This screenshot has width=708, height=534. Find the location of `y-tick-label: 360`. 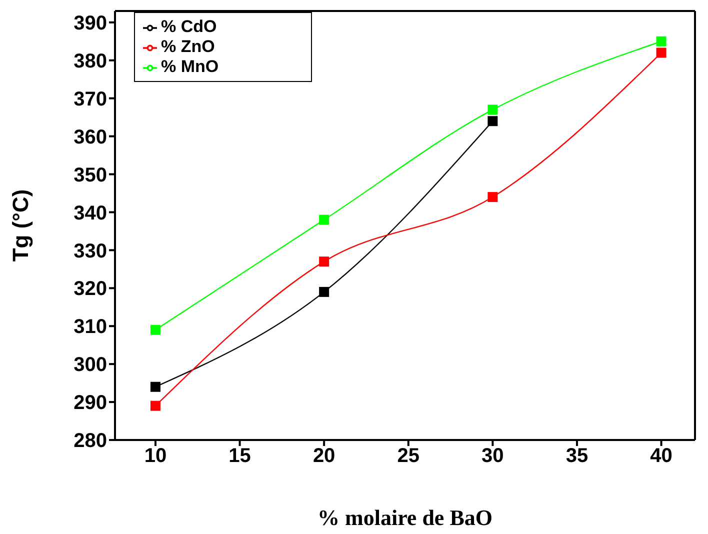

y-tick-label: 360 is located at coordinates (90, 137).